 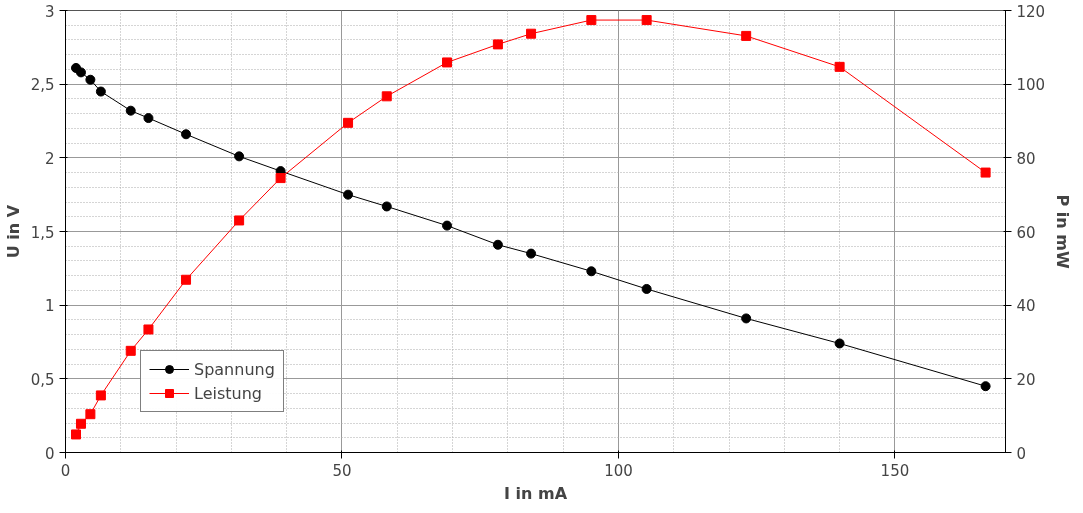 What do you see at coordinates (1021, 453) in the screenshot?
I see `y2-tick-label: 0` at bounding box center [1021, 453].